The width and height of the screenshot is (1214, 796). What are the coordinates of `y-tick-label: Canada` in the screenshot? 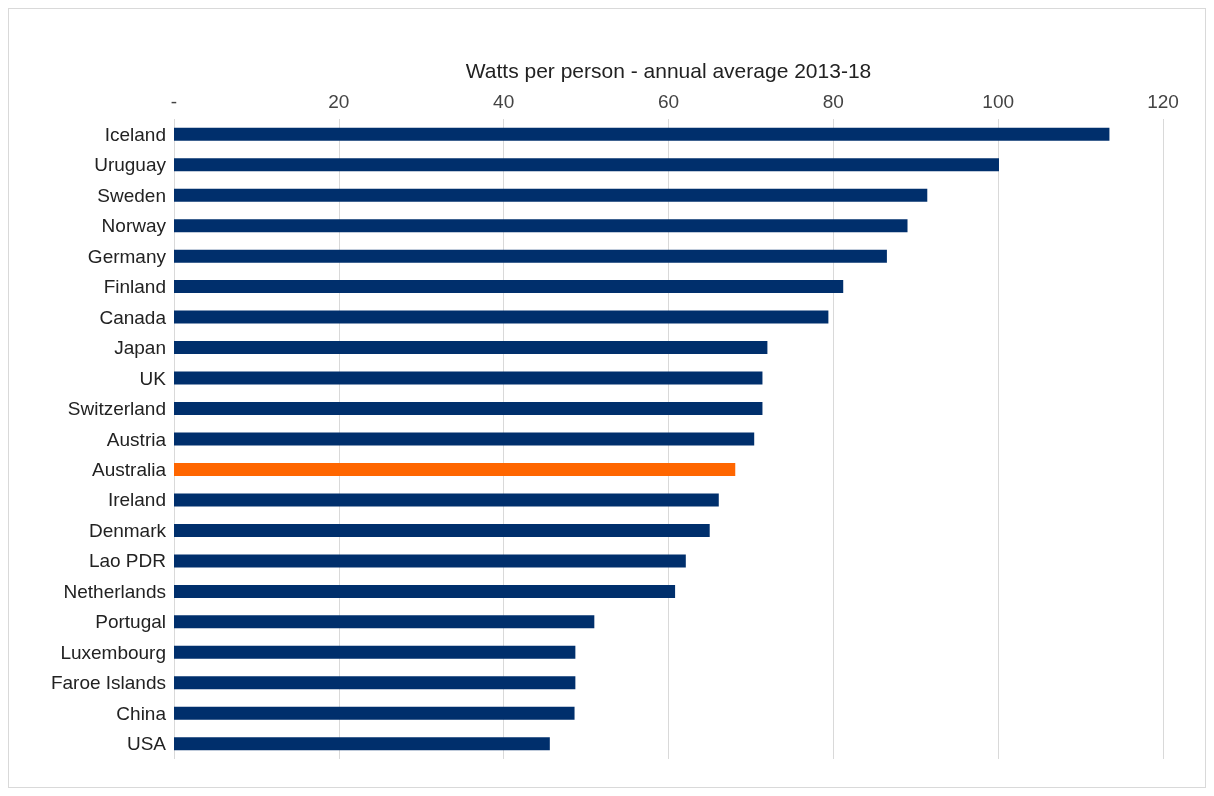 It's located at (133, 317).